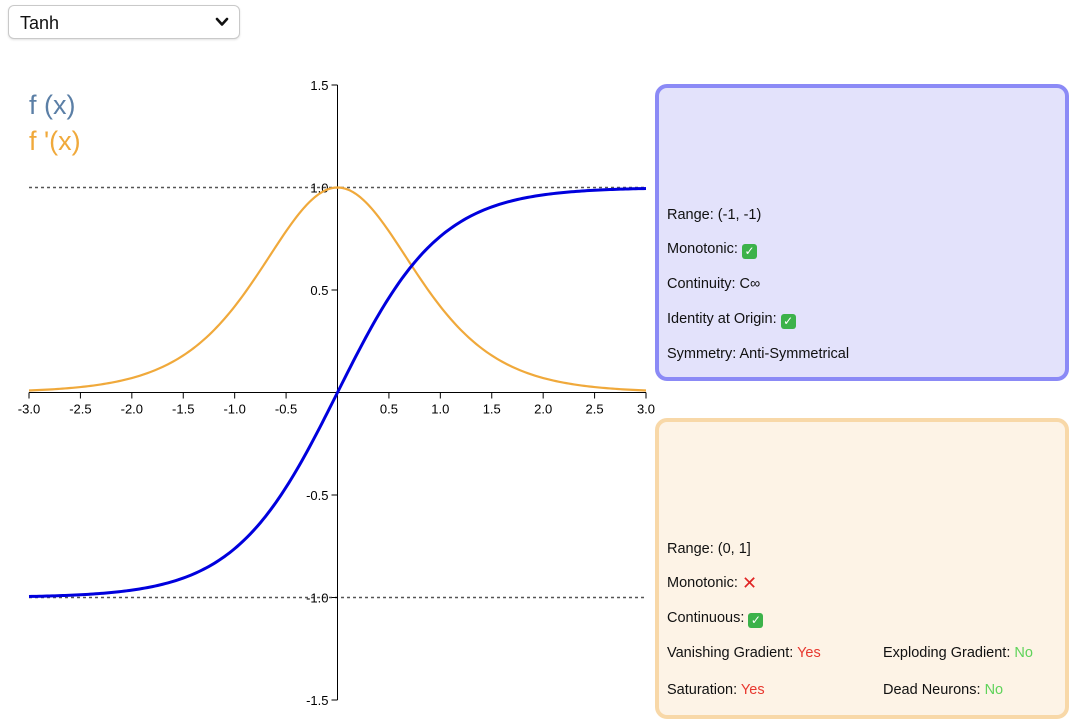 This screenshot has width=1080, height=726. What do you see at coordinates (706, 618) in the screenshot?
I see `derivative-continuous-label: Continuous:` at bounding box center [706, 618].